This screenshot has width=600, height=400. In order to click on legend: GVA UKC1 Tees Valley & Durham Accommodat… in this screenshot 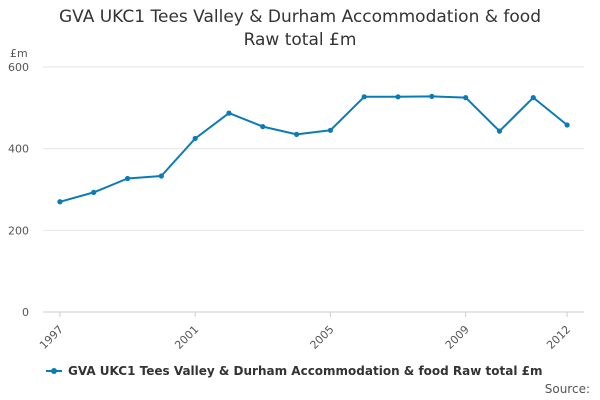, I will do `click(294, 371)`.